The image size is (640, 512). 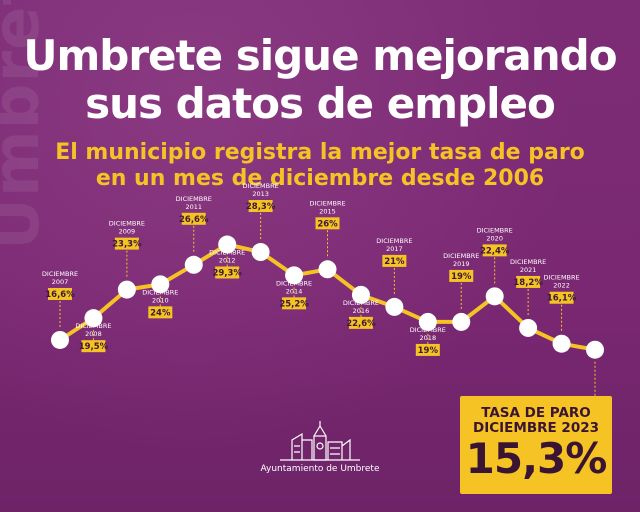 I want to click on value-label: 23,3%, so click(x=127, y=245).